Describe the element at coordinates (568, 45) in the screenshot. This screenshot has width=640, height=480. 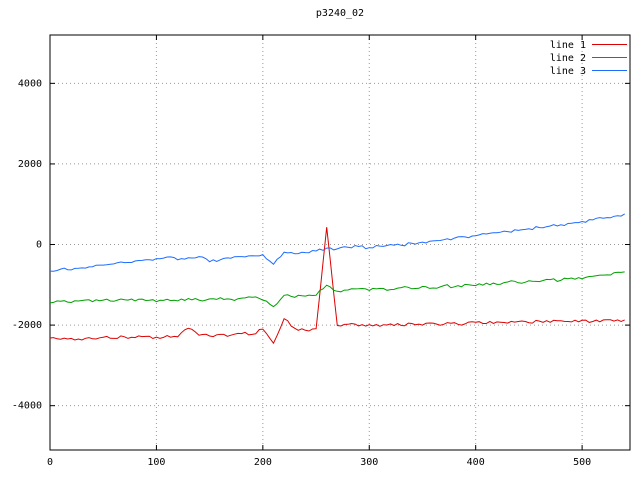
I see `legend-label: line 1` at that location.